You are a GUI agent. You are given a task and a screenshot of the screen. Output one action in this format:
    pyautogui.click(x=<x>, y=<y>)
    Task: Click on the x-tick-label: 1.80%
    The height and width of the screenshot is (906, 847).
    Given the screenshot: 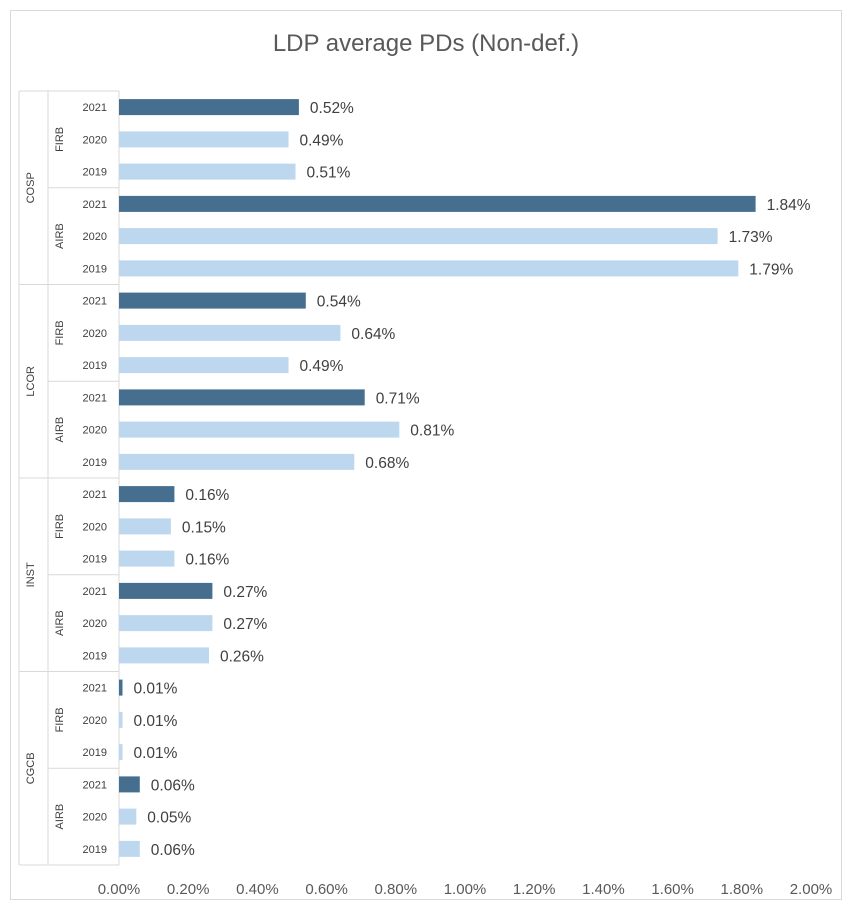 What is the action you would take?
    pyautogui.click(x=742, y=889)
    